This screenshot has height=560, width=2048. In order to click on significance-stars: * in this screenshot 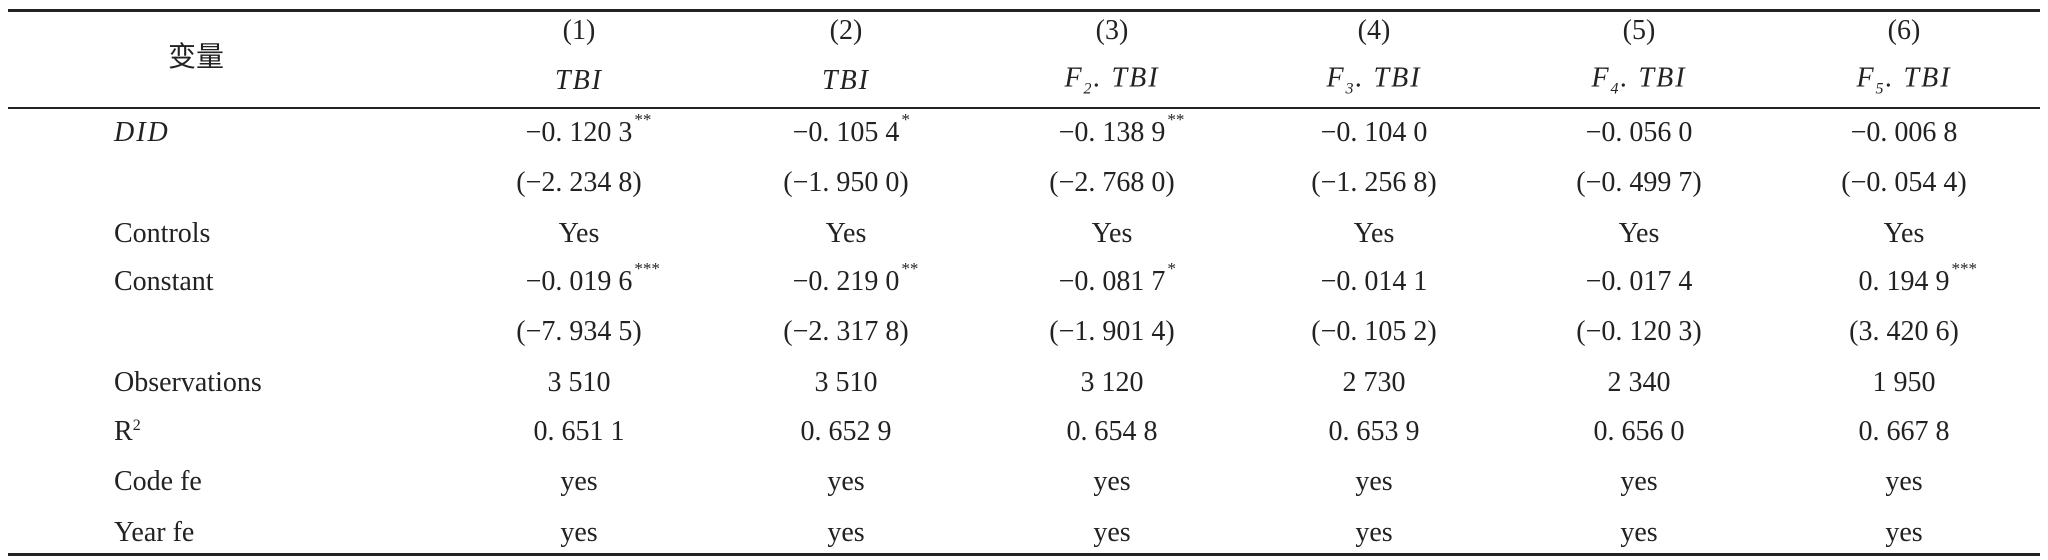, I will do `click(1171, 268)`.